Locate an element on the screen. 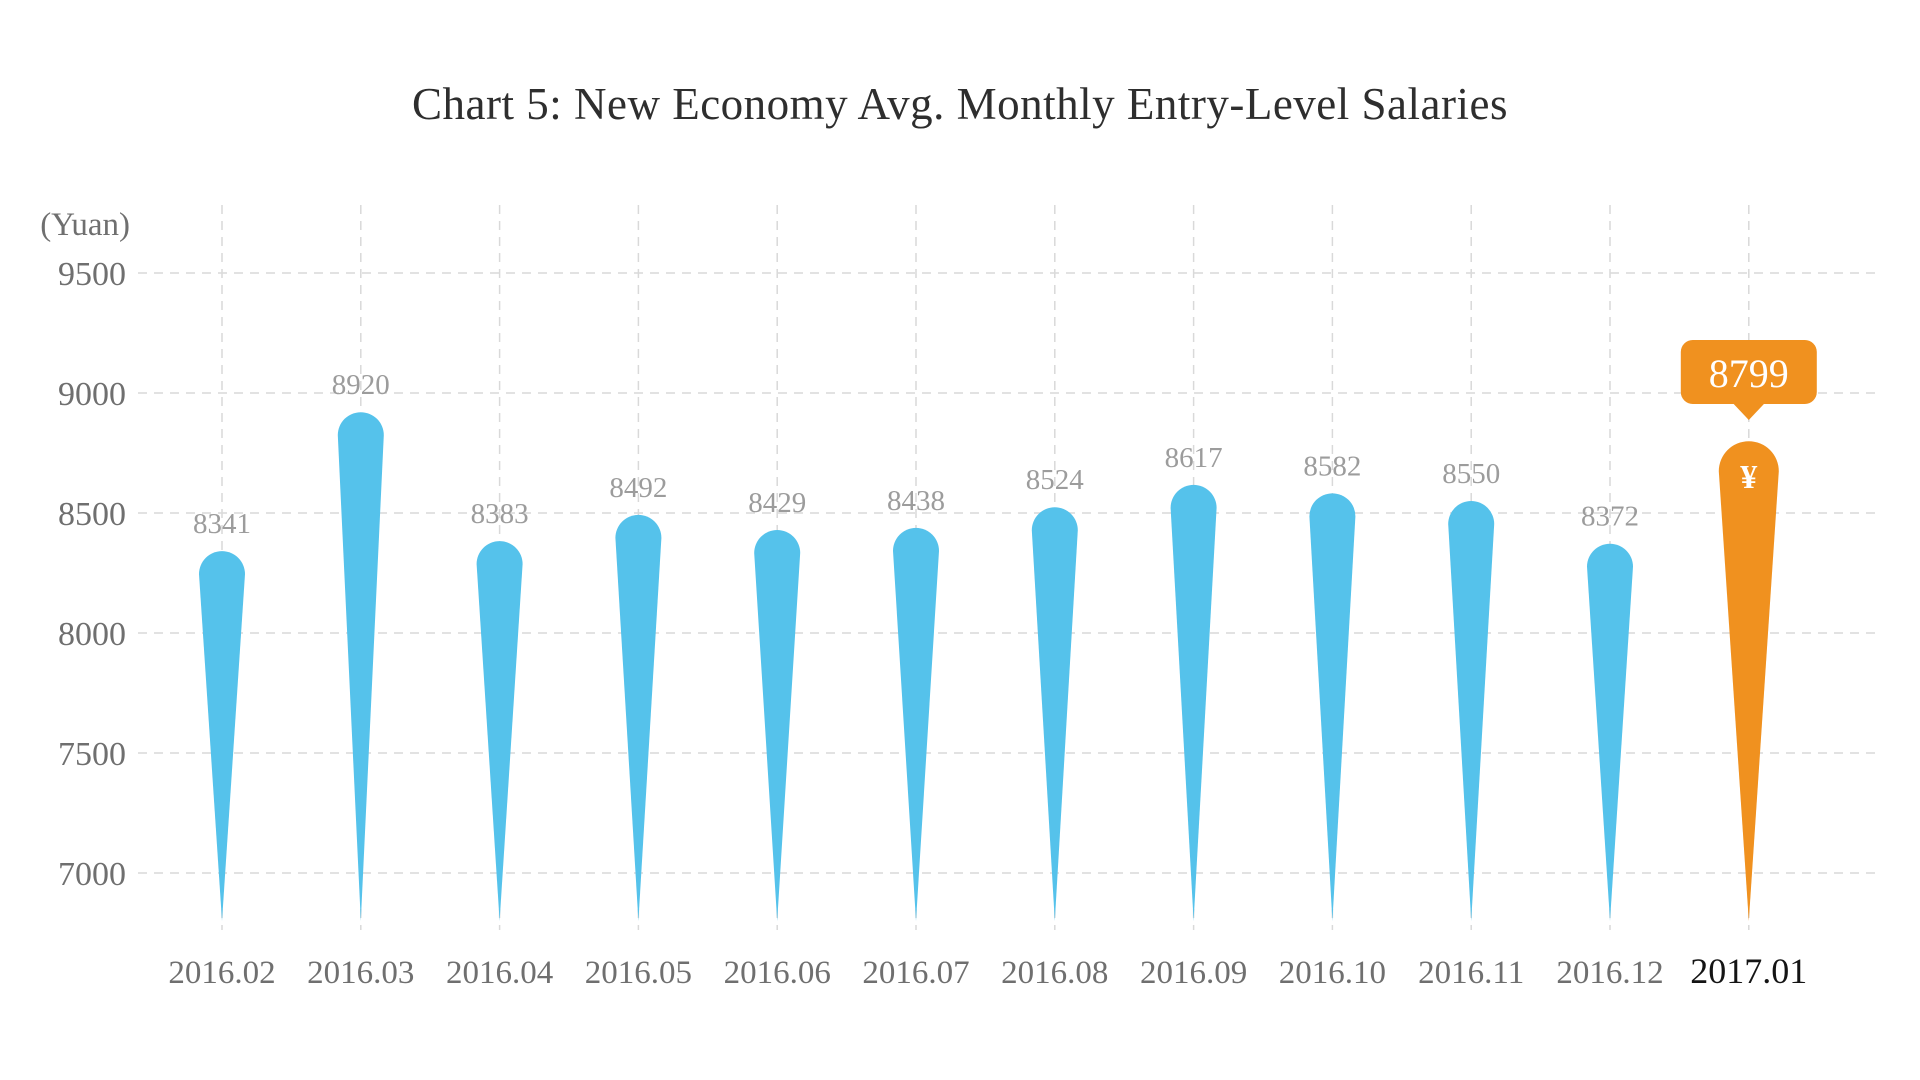  callout-rect is located at coordinates (1748, 372).